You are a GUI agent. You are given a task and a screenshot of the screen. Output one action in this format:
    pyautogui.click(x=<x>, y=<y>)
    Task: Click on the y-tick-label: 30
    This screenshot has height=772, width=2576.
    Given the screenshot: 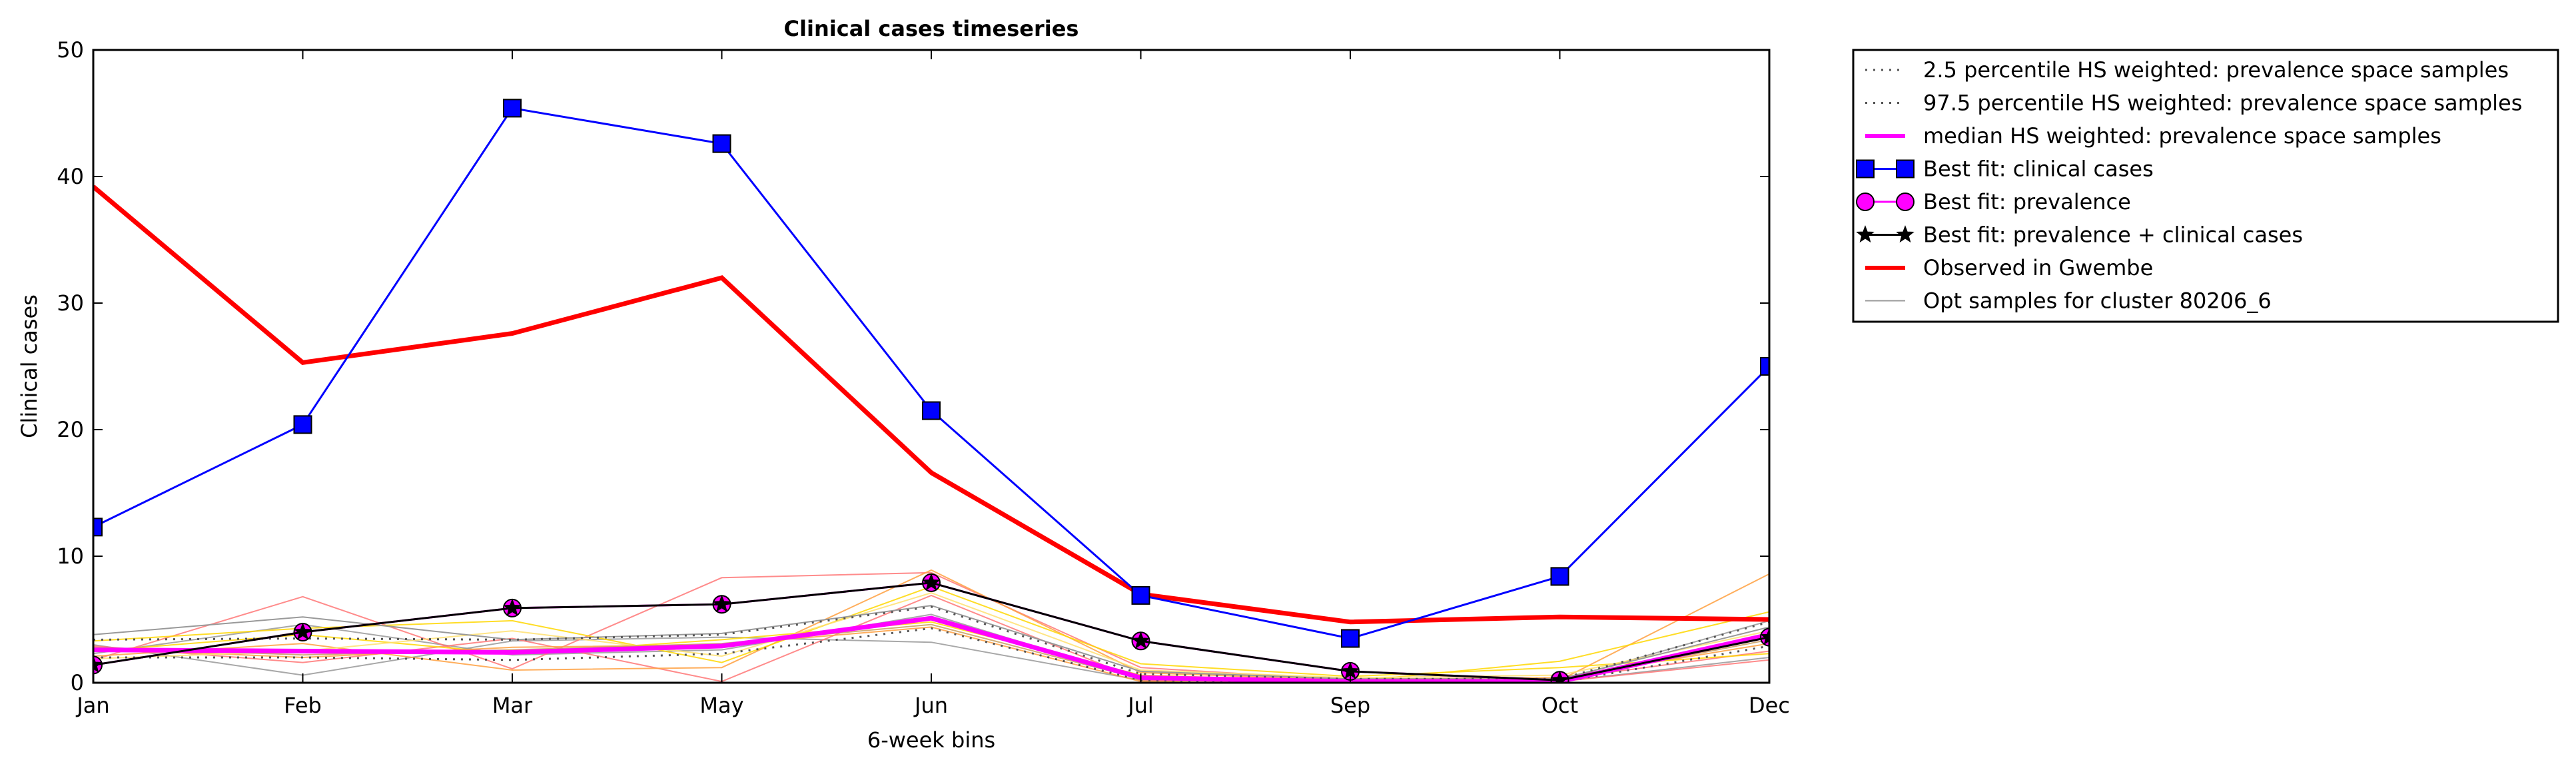 What is the action you would take?
    pyautogui.click(x=71, y=303)
    